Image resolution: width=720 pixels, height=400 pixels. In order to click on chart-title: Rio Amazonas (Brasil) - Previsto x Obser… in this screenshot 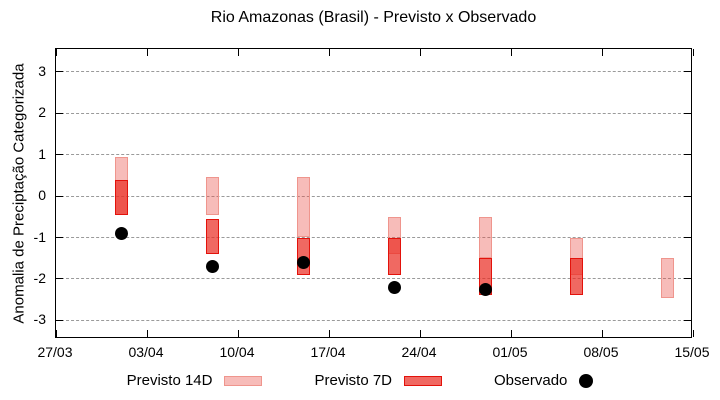, I will do `click(373, 17)`.